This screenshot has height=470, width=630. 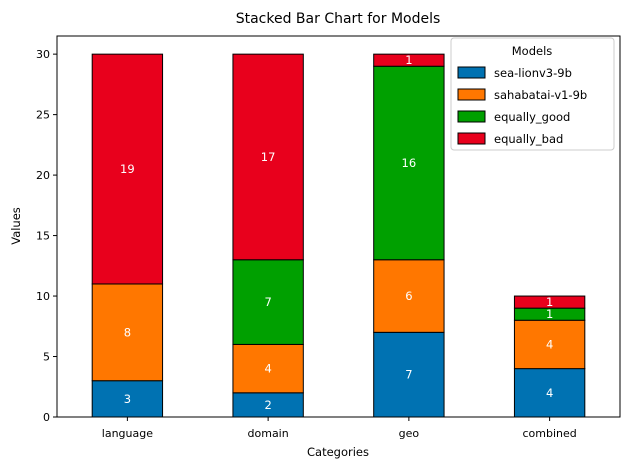 I want to click on bar-equally_bad-geo, so click(x=409, y=60).